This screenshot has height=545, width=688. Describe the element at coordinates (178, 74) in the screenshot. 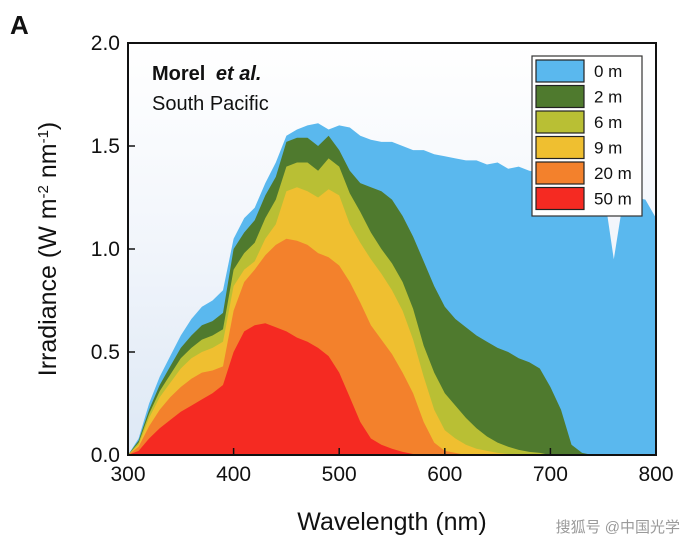

I see `annotation-author: Morel` at that location.